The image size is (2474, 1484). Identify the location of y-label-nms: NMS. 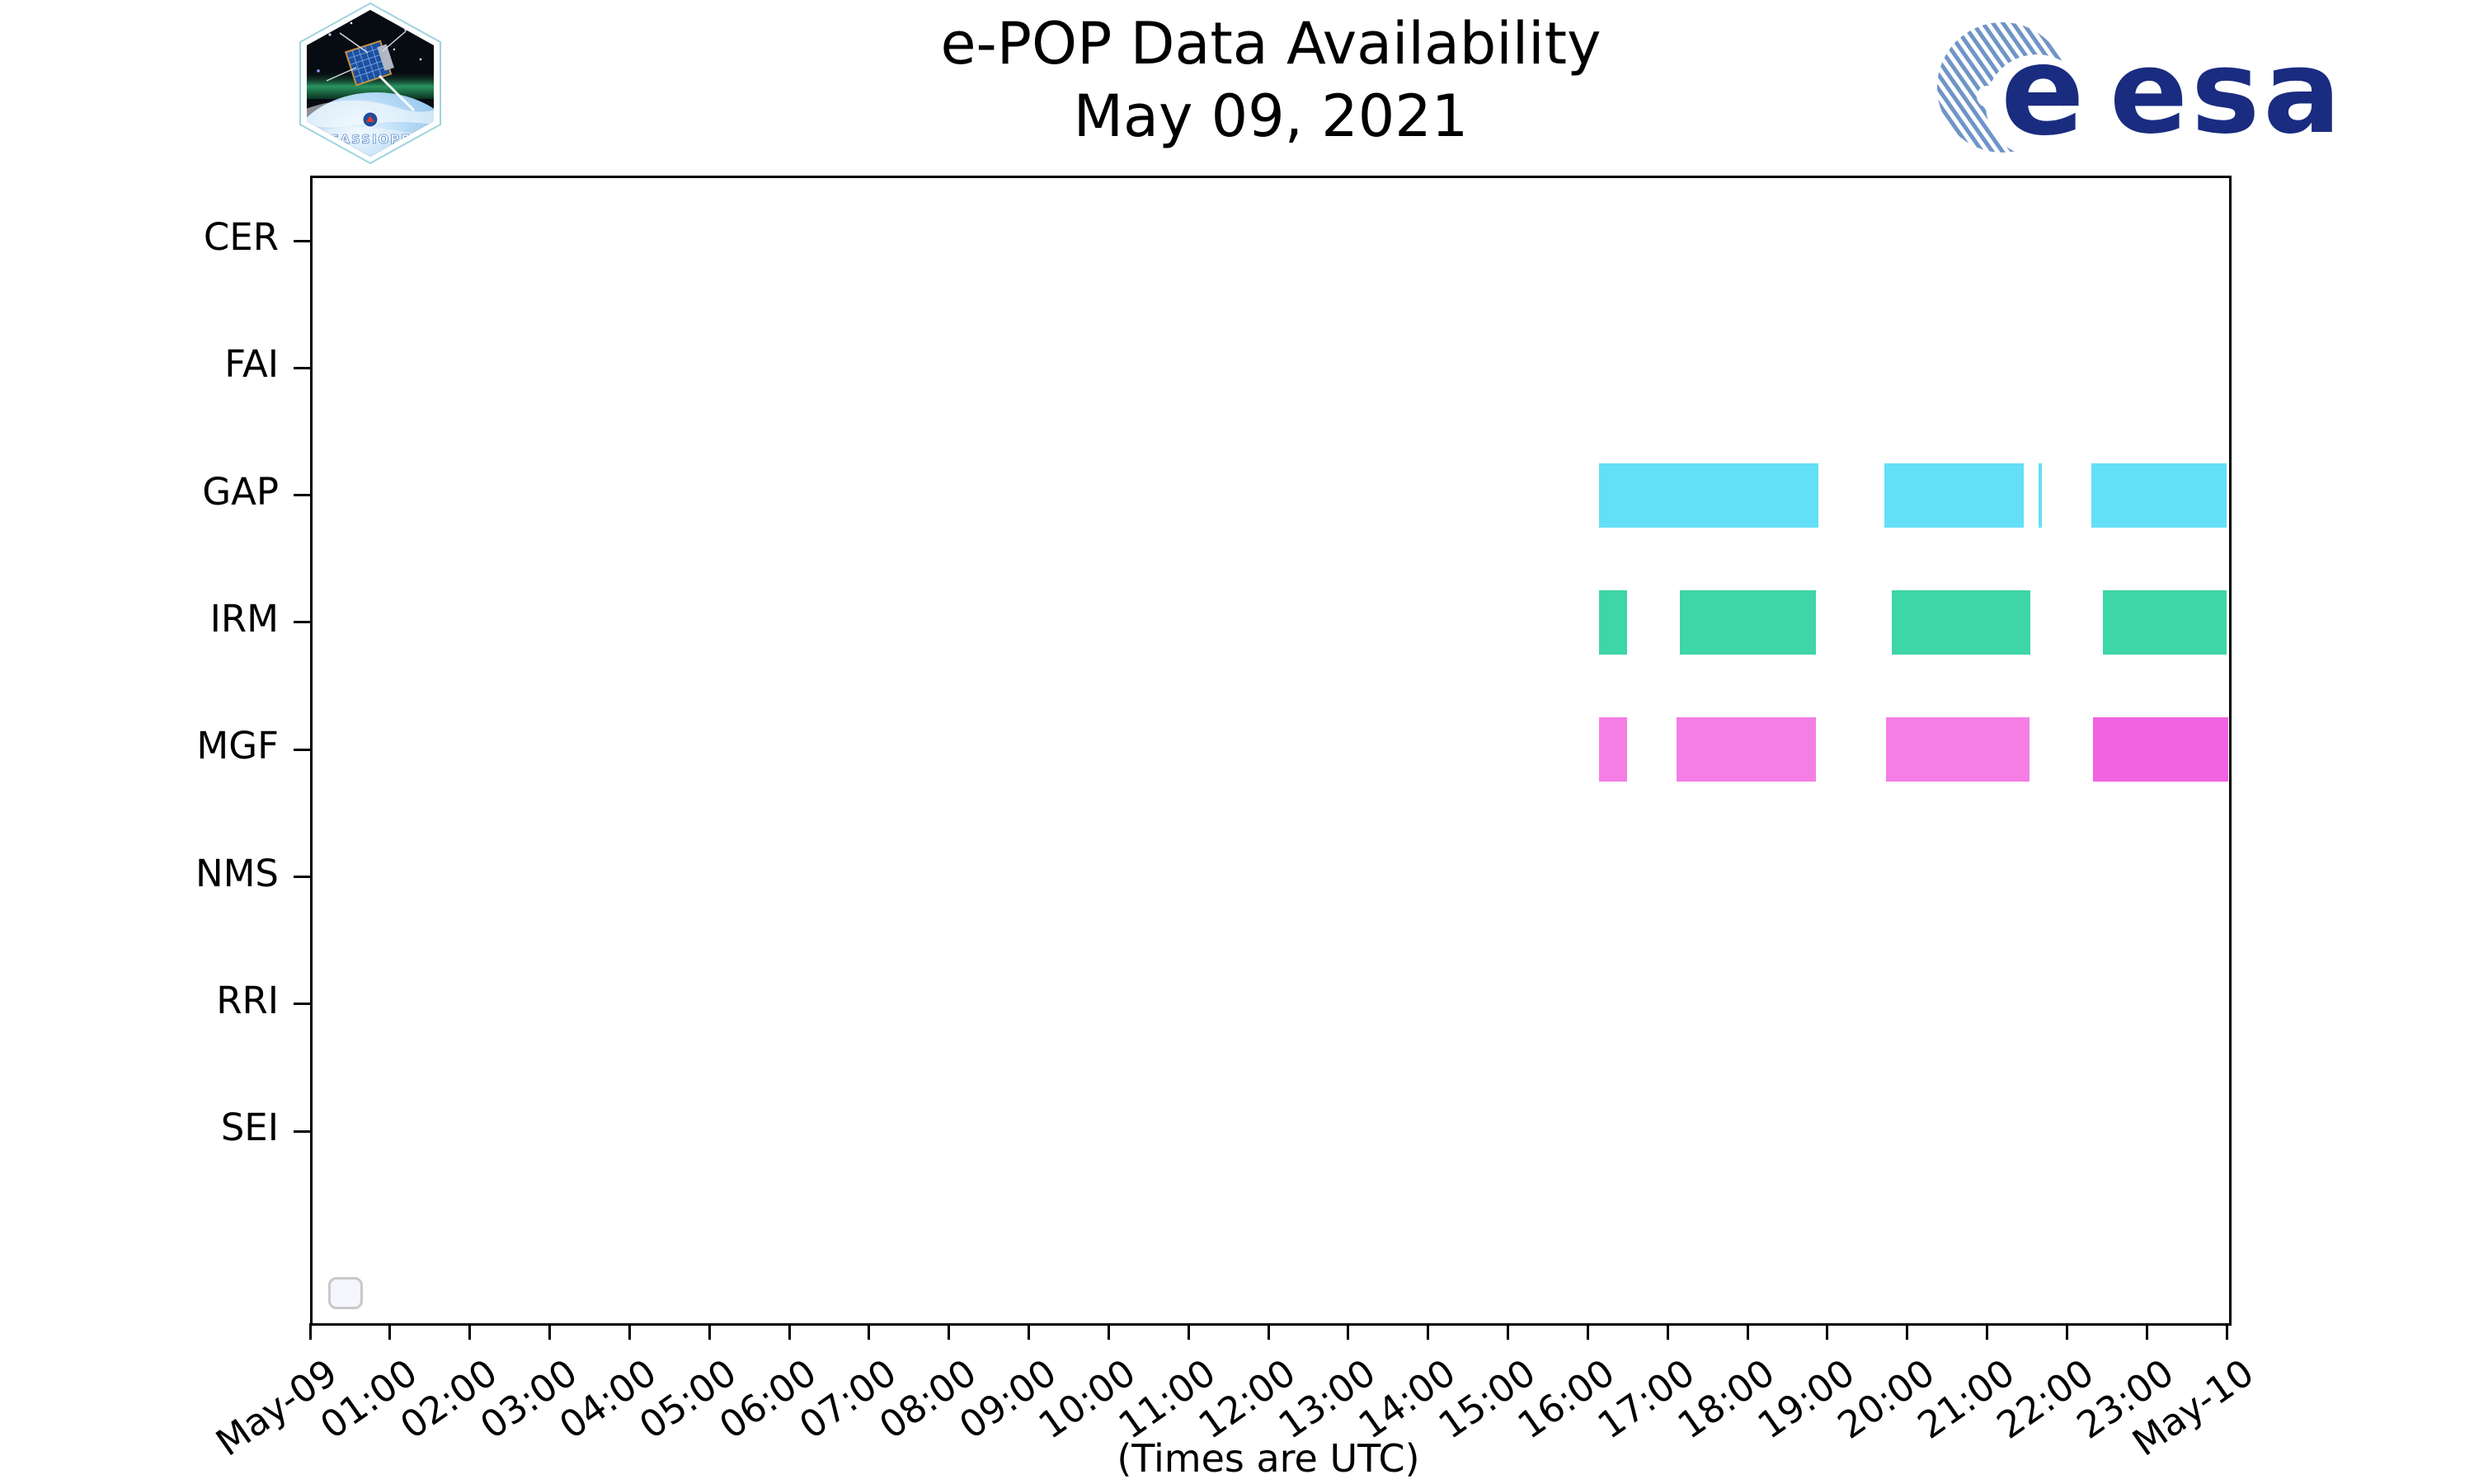
(237, 873).